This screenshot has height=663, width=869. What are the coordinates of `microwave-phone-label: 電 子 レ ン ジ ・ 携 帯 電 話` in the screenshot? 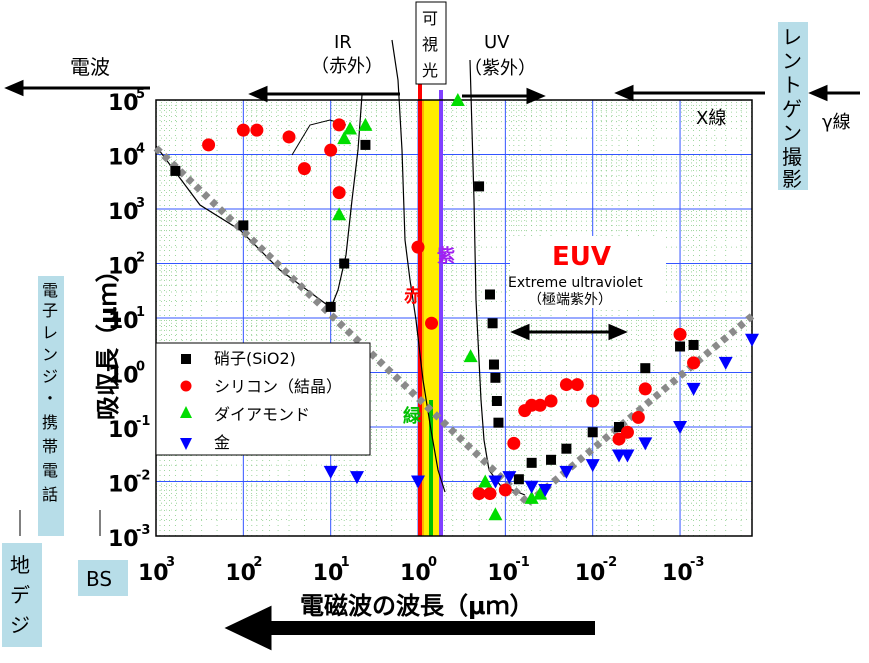 It's located at (50, 392).